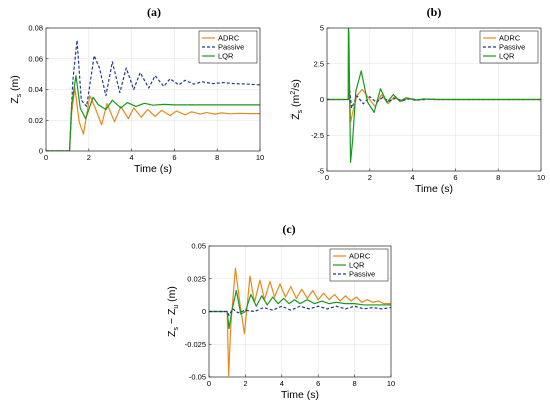 The width and height of the screenshot is (550, 411). What do you see at coordinates (35, 28) in the screenshot?
I see `y-tick-label: 0.08` at bounding box center [35, 28].